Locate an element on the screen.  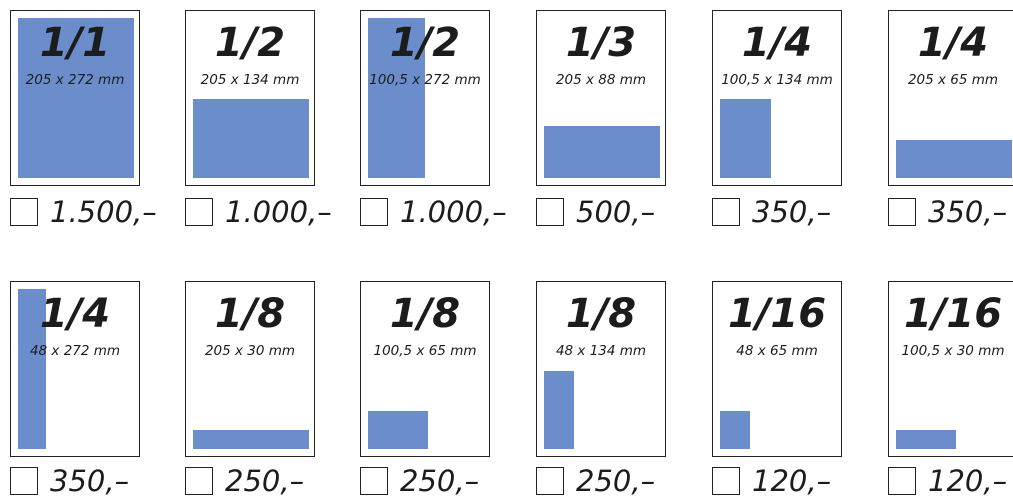
ad-card-1-1: 1/1 205 x 272 mm is located at coordinates (75, 98).